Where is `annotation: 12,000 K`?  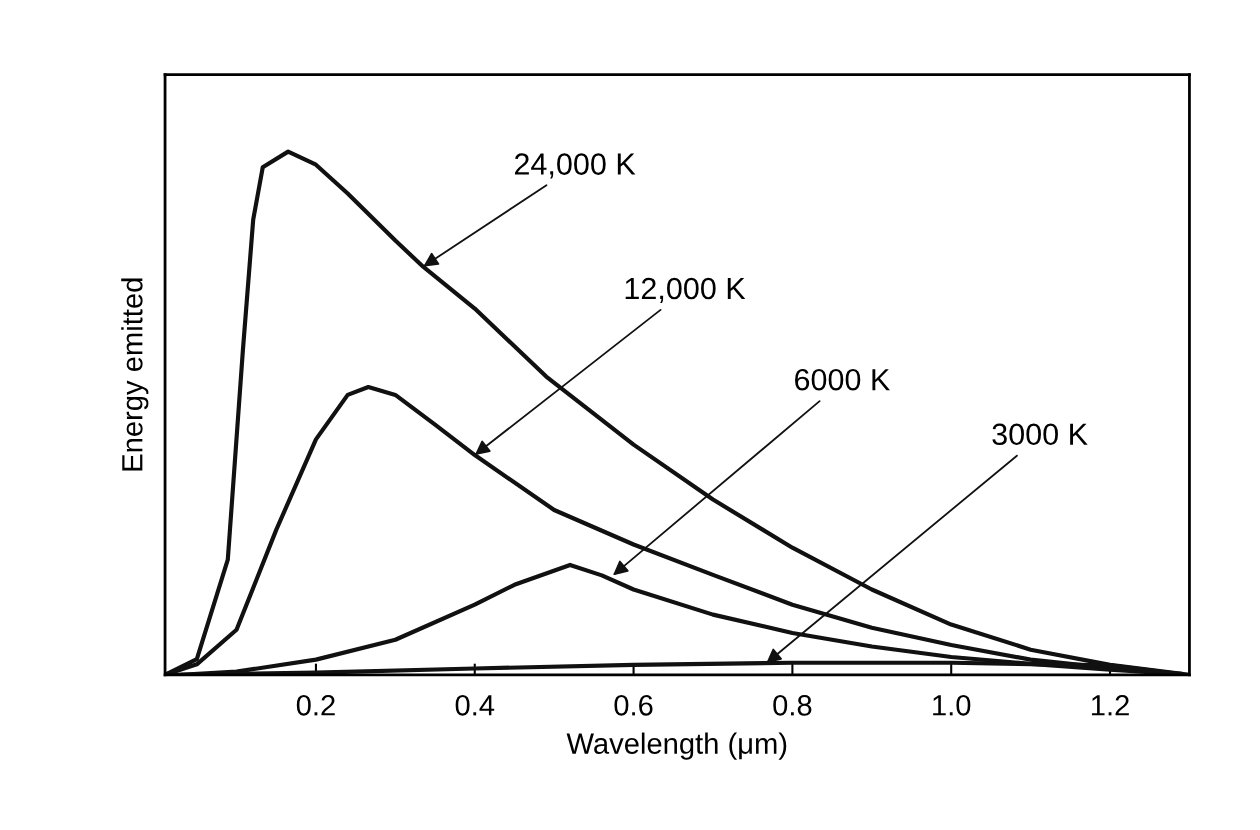 annotation: 12,000 K is located at coordinates (685, 290).